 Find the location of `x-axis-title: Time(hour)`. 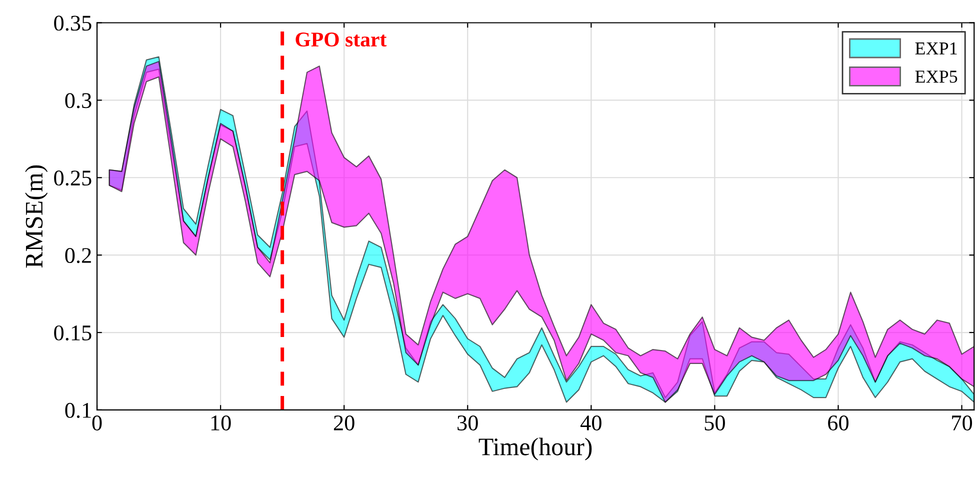

x-axis-title: Time(hour) is located at coordinates (535, 449).